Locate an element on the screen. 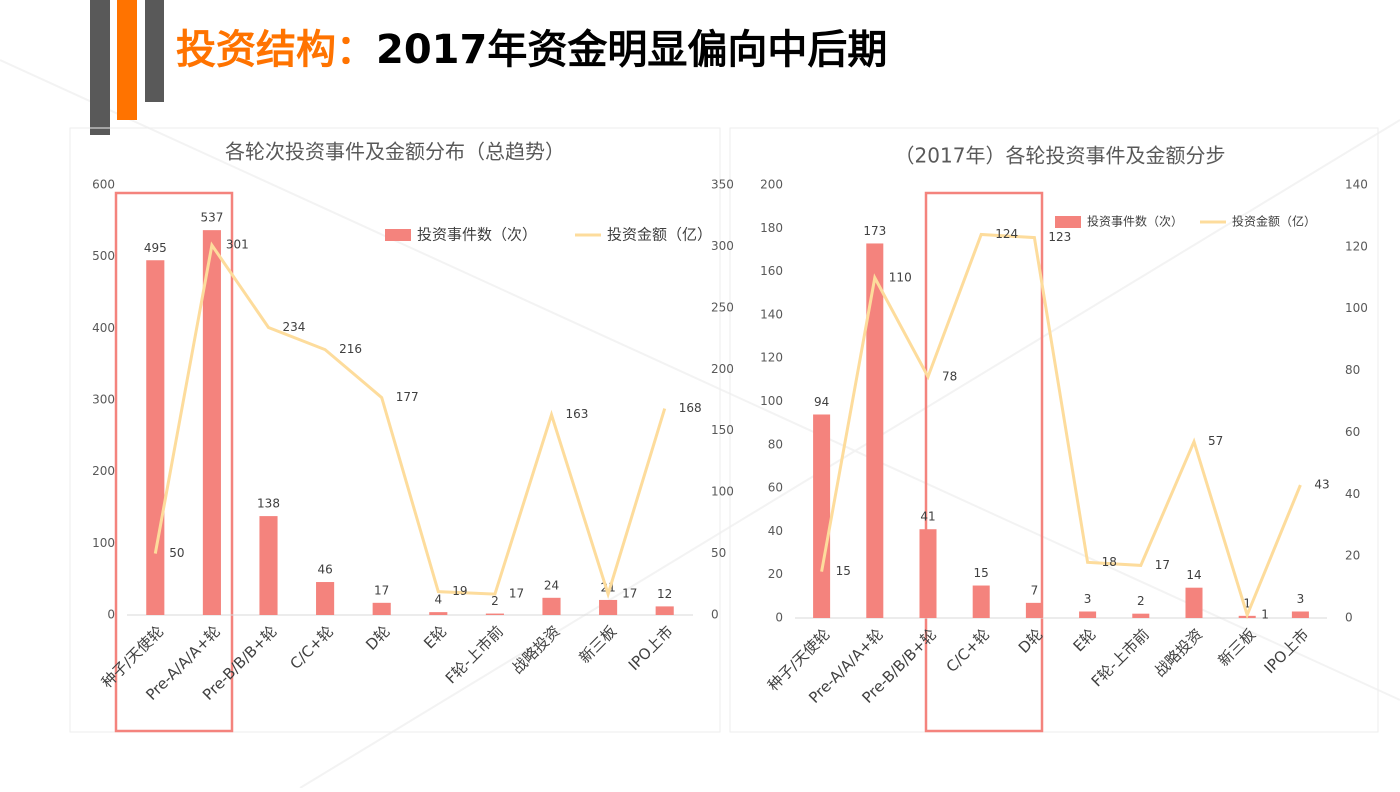 The image size is (1400, 792). y2-tick-label: 300 is located at coordinates (722, 246).